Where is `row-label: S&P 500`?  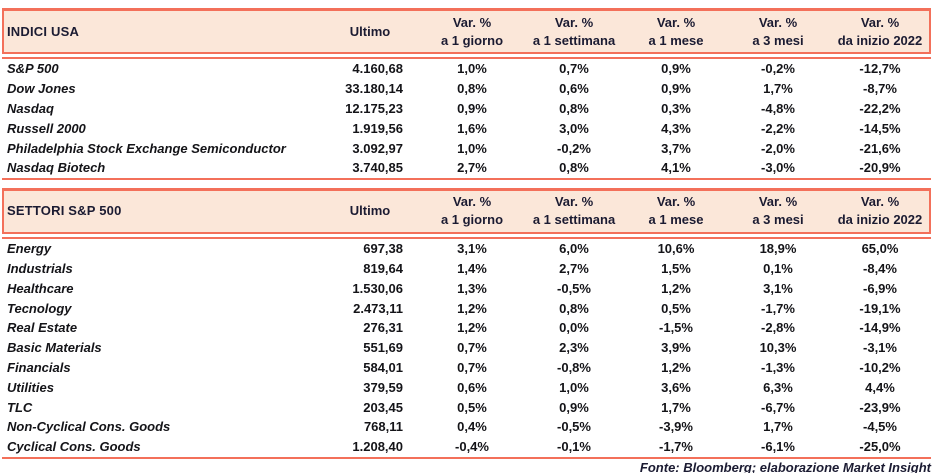
row-label: S&P 500 is located at coordinates (33, 69).